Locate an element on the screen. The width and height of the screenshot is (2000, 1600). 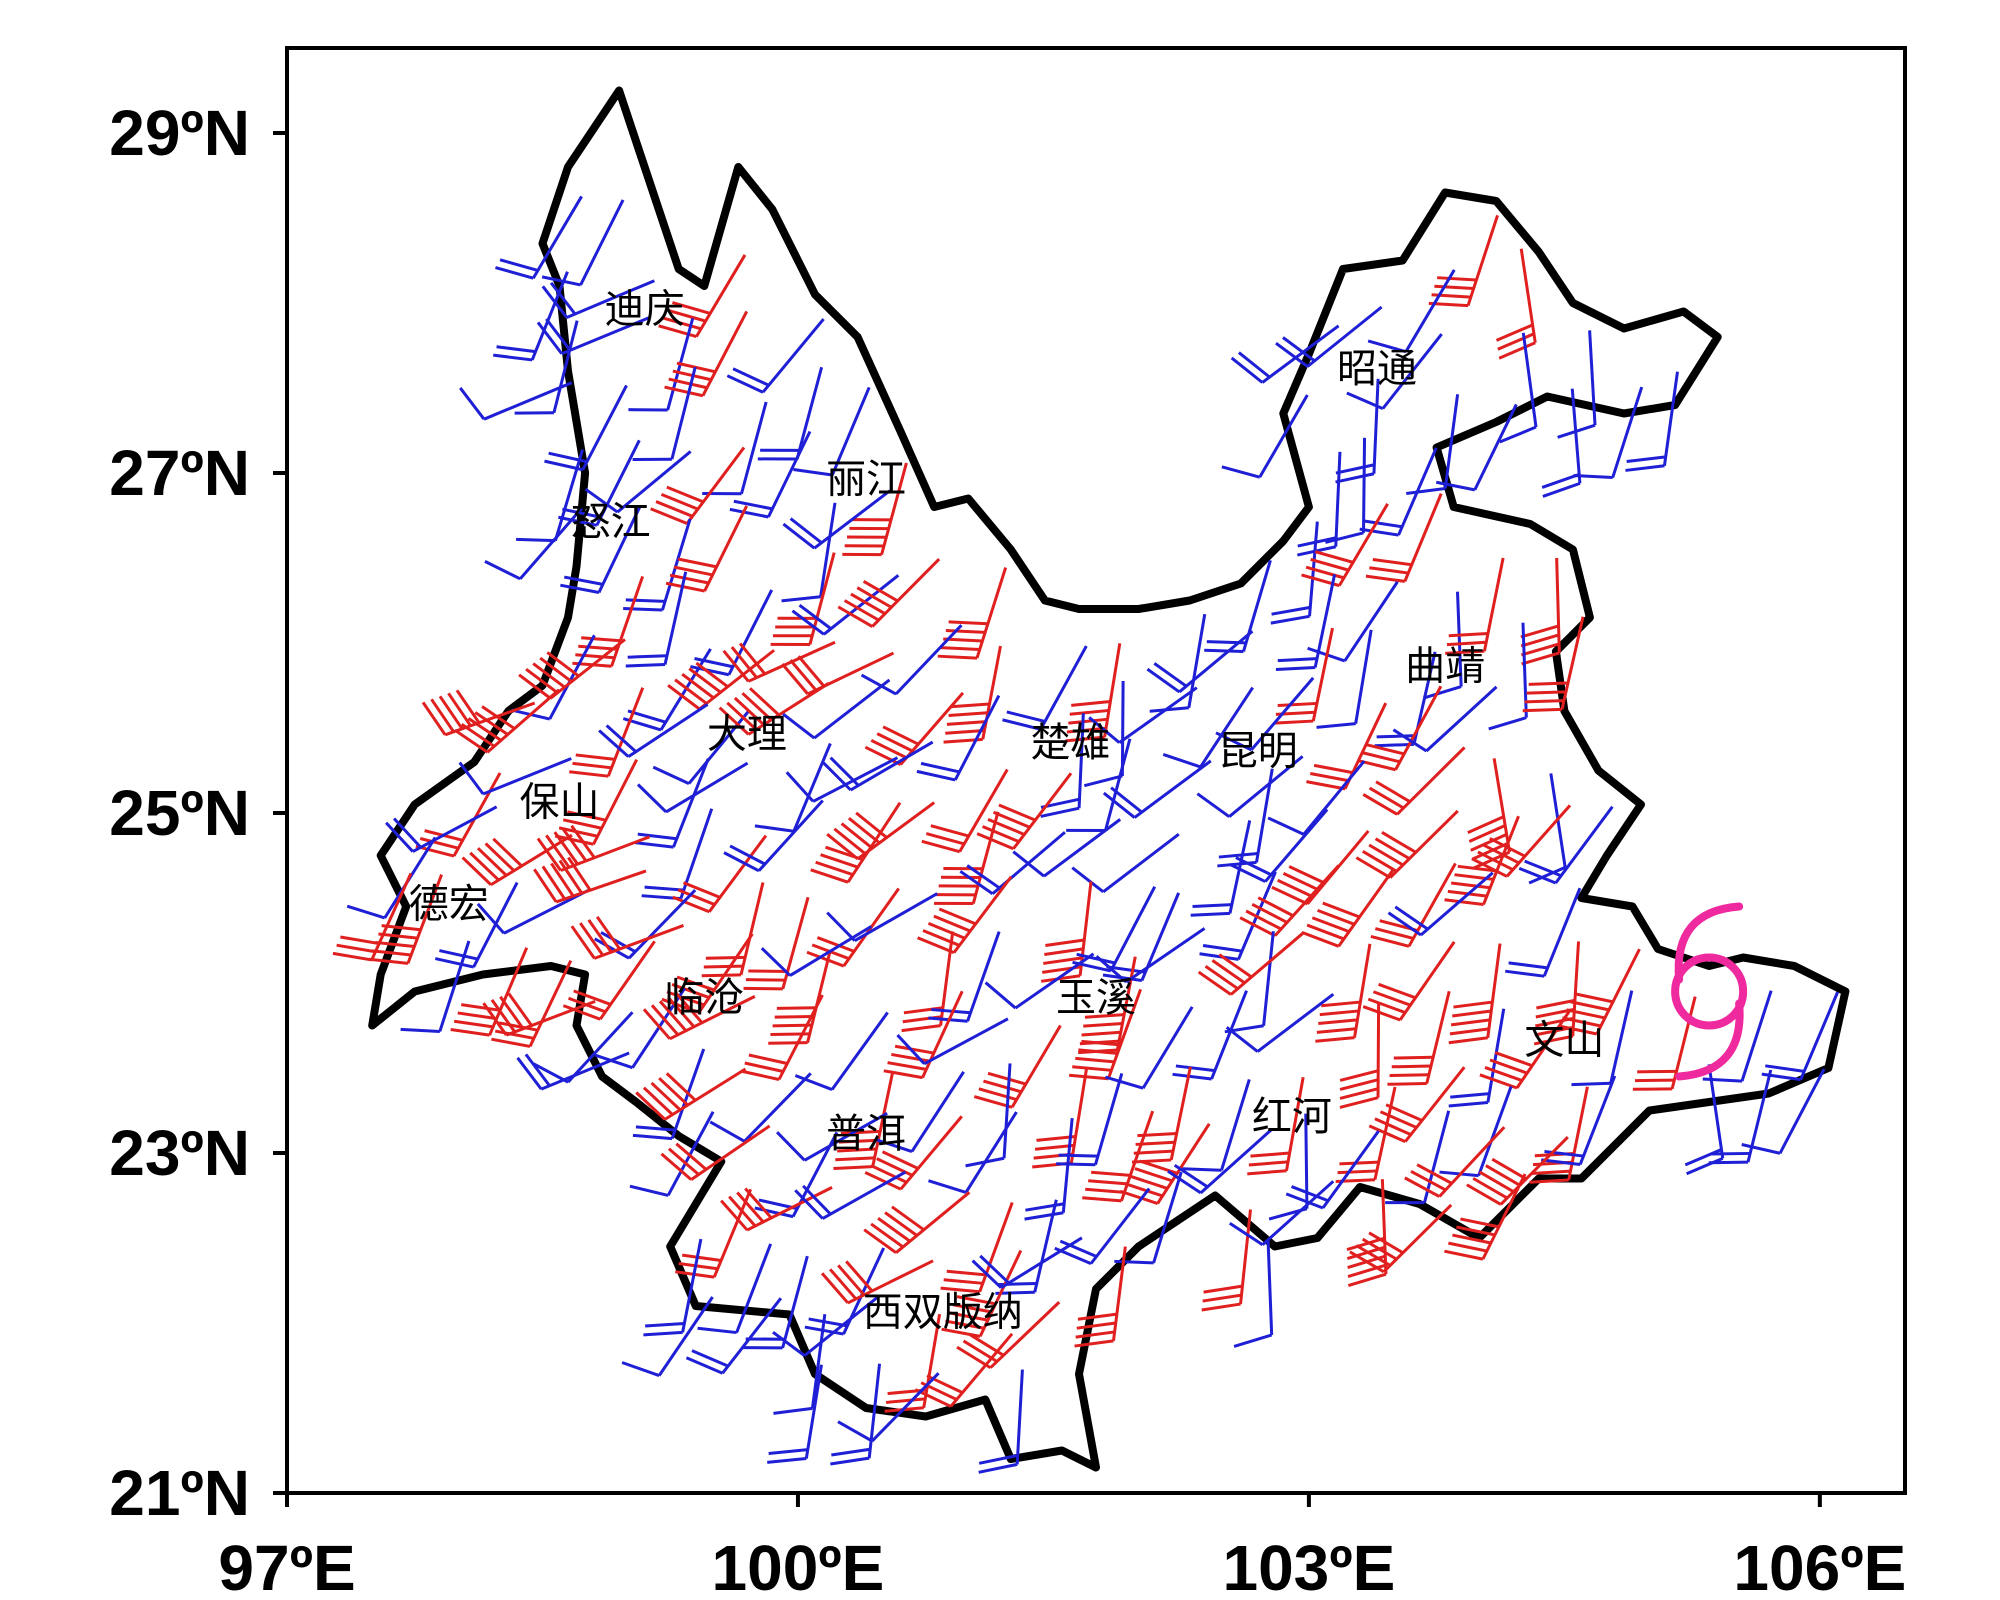
lat-tick-label: 21ºN is located at coordinates (179, 1493).